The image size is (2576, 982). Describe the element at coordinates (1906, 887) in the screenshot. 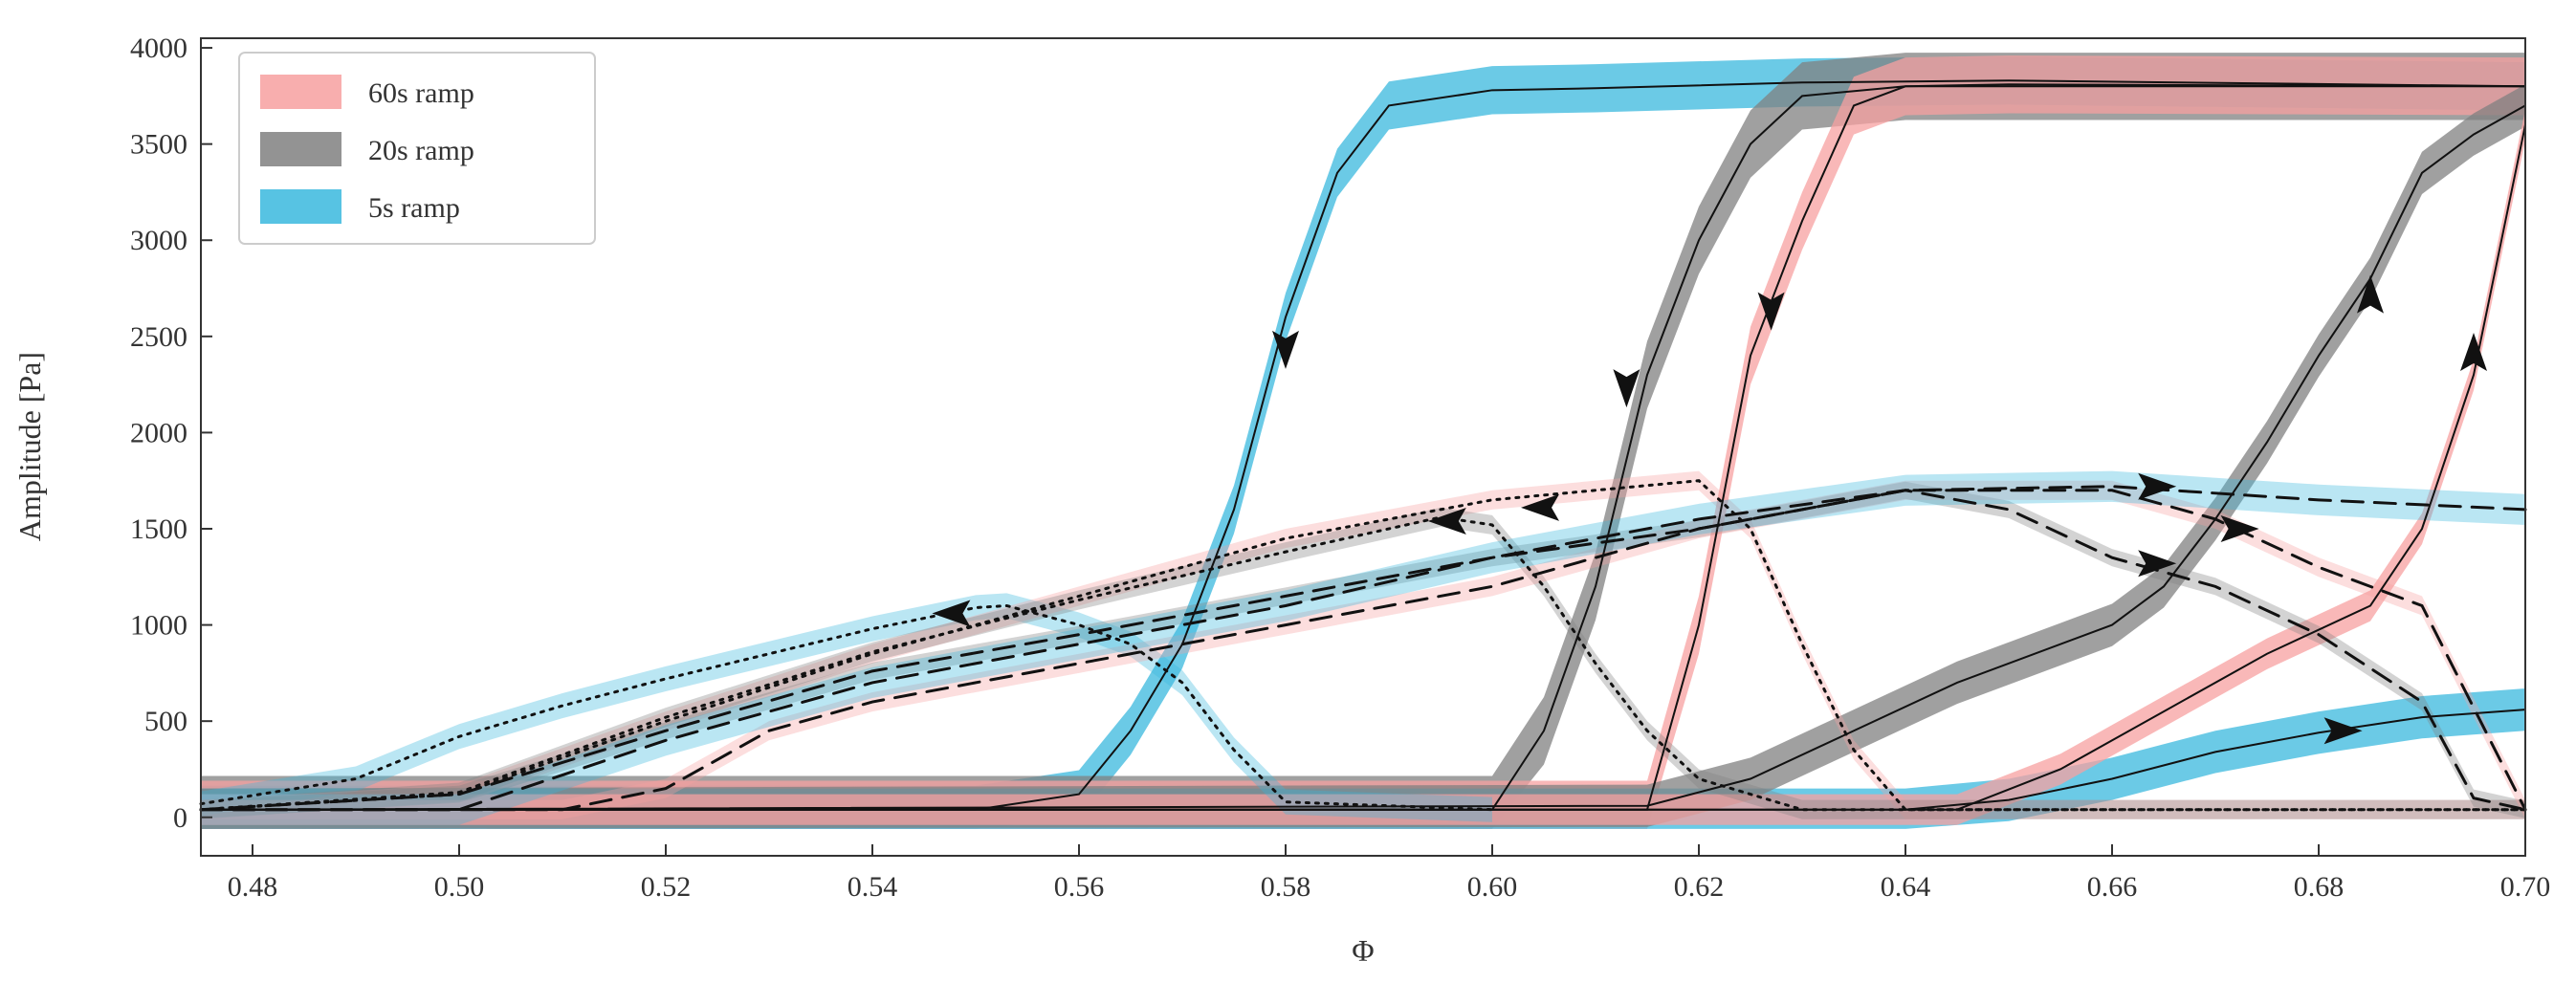

I see `x-tick-label: 0.64` at that location.